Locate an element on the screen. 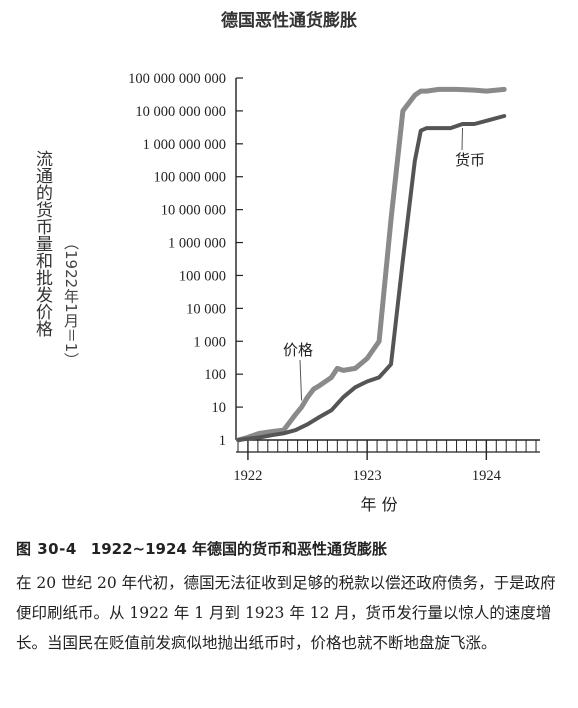  y-axis-note: （1922年1月＝1） is located at coordinates (71, 301).